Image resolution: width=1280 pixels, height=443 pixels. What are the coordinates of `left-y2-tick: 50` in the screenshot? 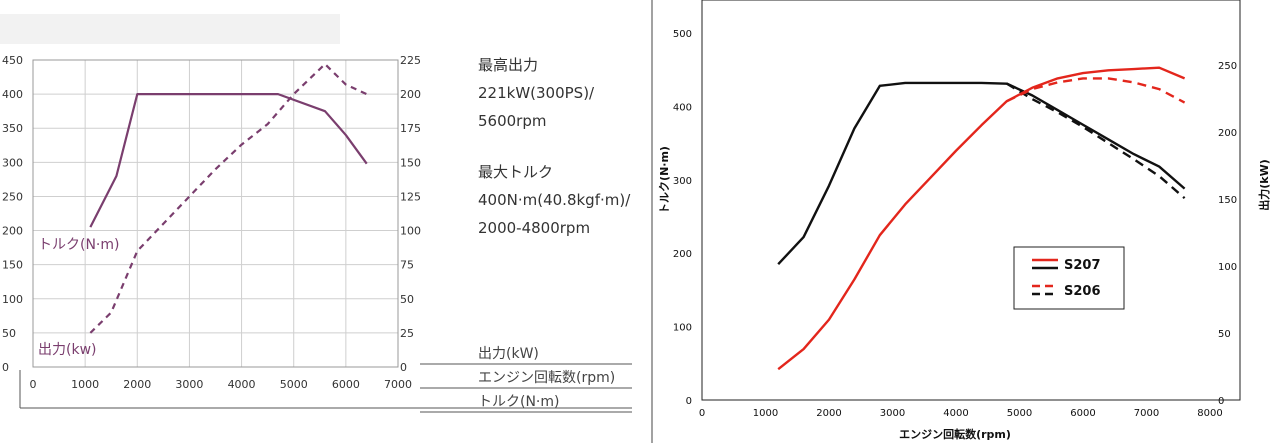 It's located at (407, 299).